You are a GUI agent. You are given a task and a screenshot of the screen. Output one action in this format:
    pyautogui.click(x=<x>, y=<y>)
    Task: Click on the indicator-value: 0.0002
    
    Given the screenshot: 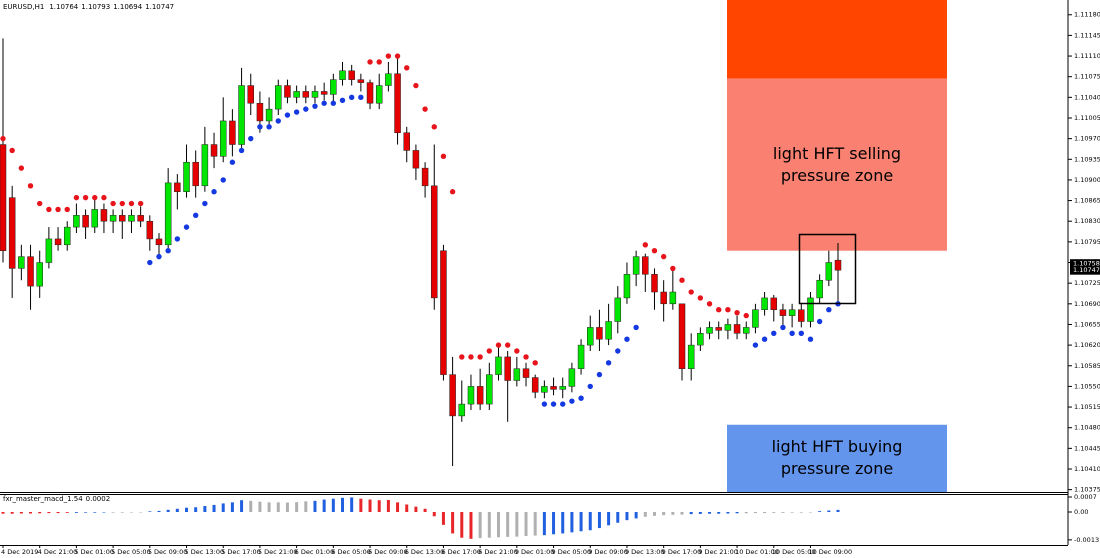 What is the action you would take?
    pyautogui.click(x=98, y=499)
    